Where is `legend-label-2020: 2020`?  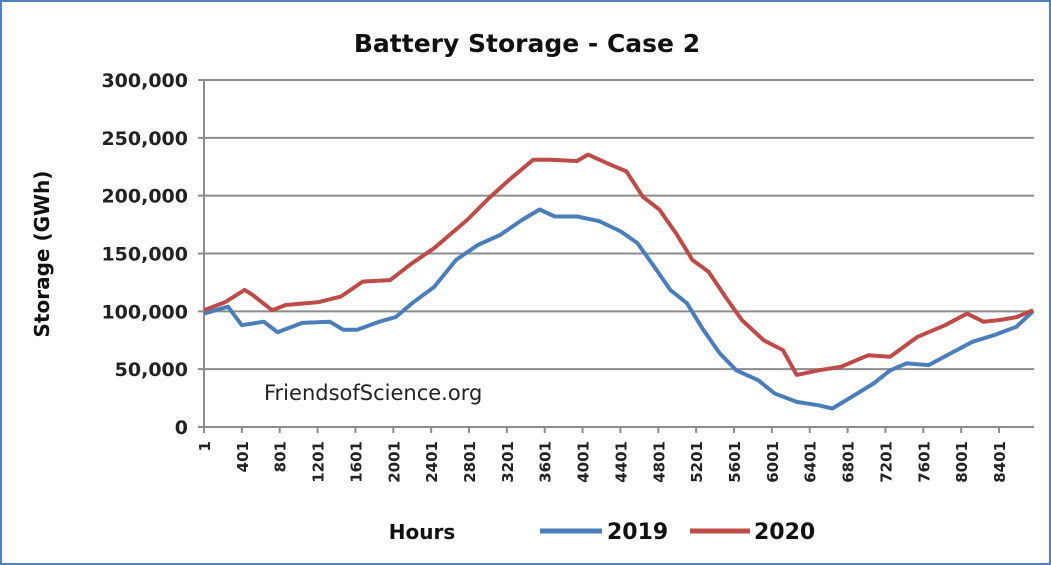 legend-label-2020: 2020 is located at coordinates (784, 532).